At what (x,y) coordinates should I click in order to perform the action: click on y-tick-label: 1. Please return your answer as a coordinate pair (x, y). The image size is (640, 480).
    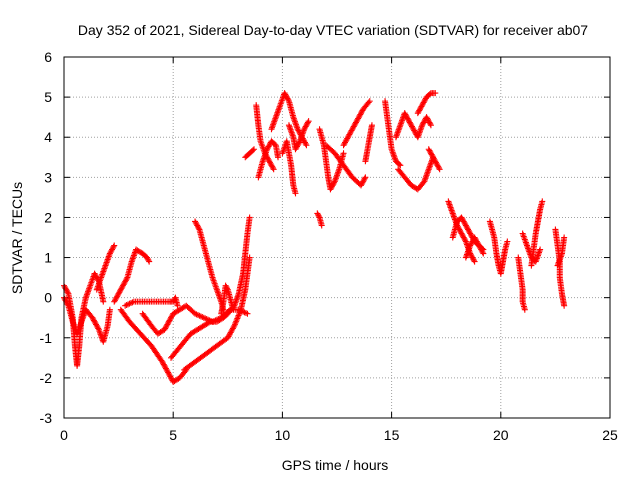
    Looking at the image, I should click on (48, 258).